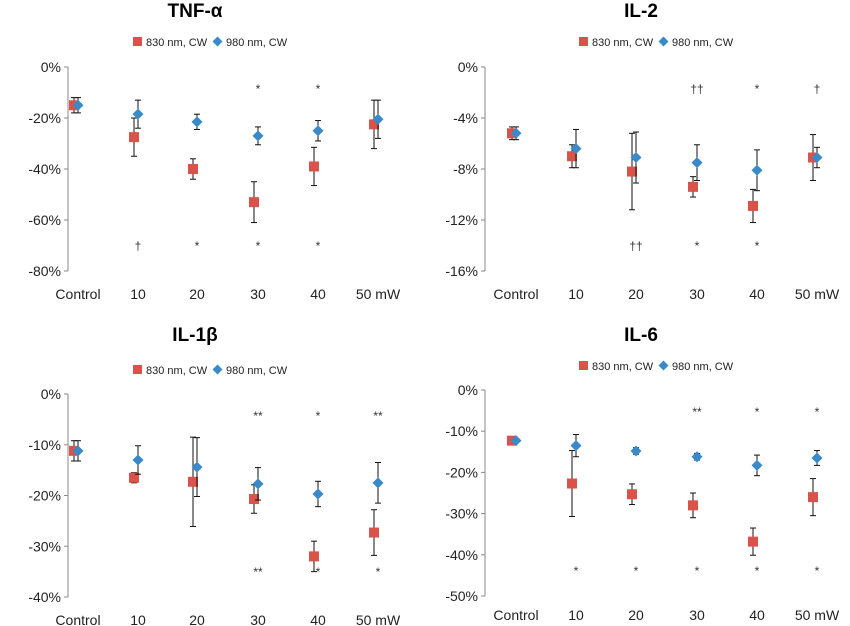  I want to click on legend-marker-square, so click(137, 369).